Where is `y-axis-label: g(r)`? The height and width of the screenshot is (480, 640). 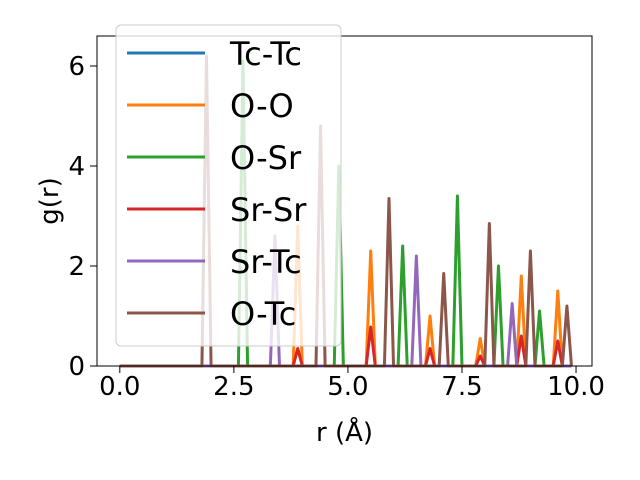
y-axis-label: g(r) is located at coordinates (50, 200).